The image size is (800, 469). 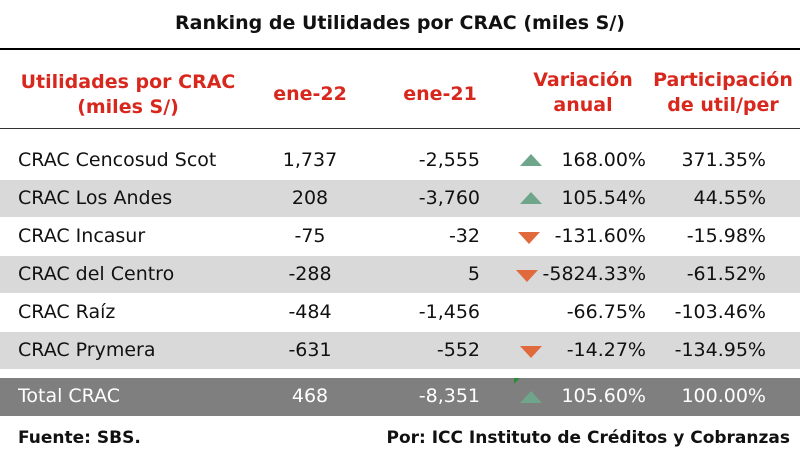 What do you see at coordinates (449, 396) in the screenshot?
I see `total-ene21: -8,351` at bounding box center [449, 396].